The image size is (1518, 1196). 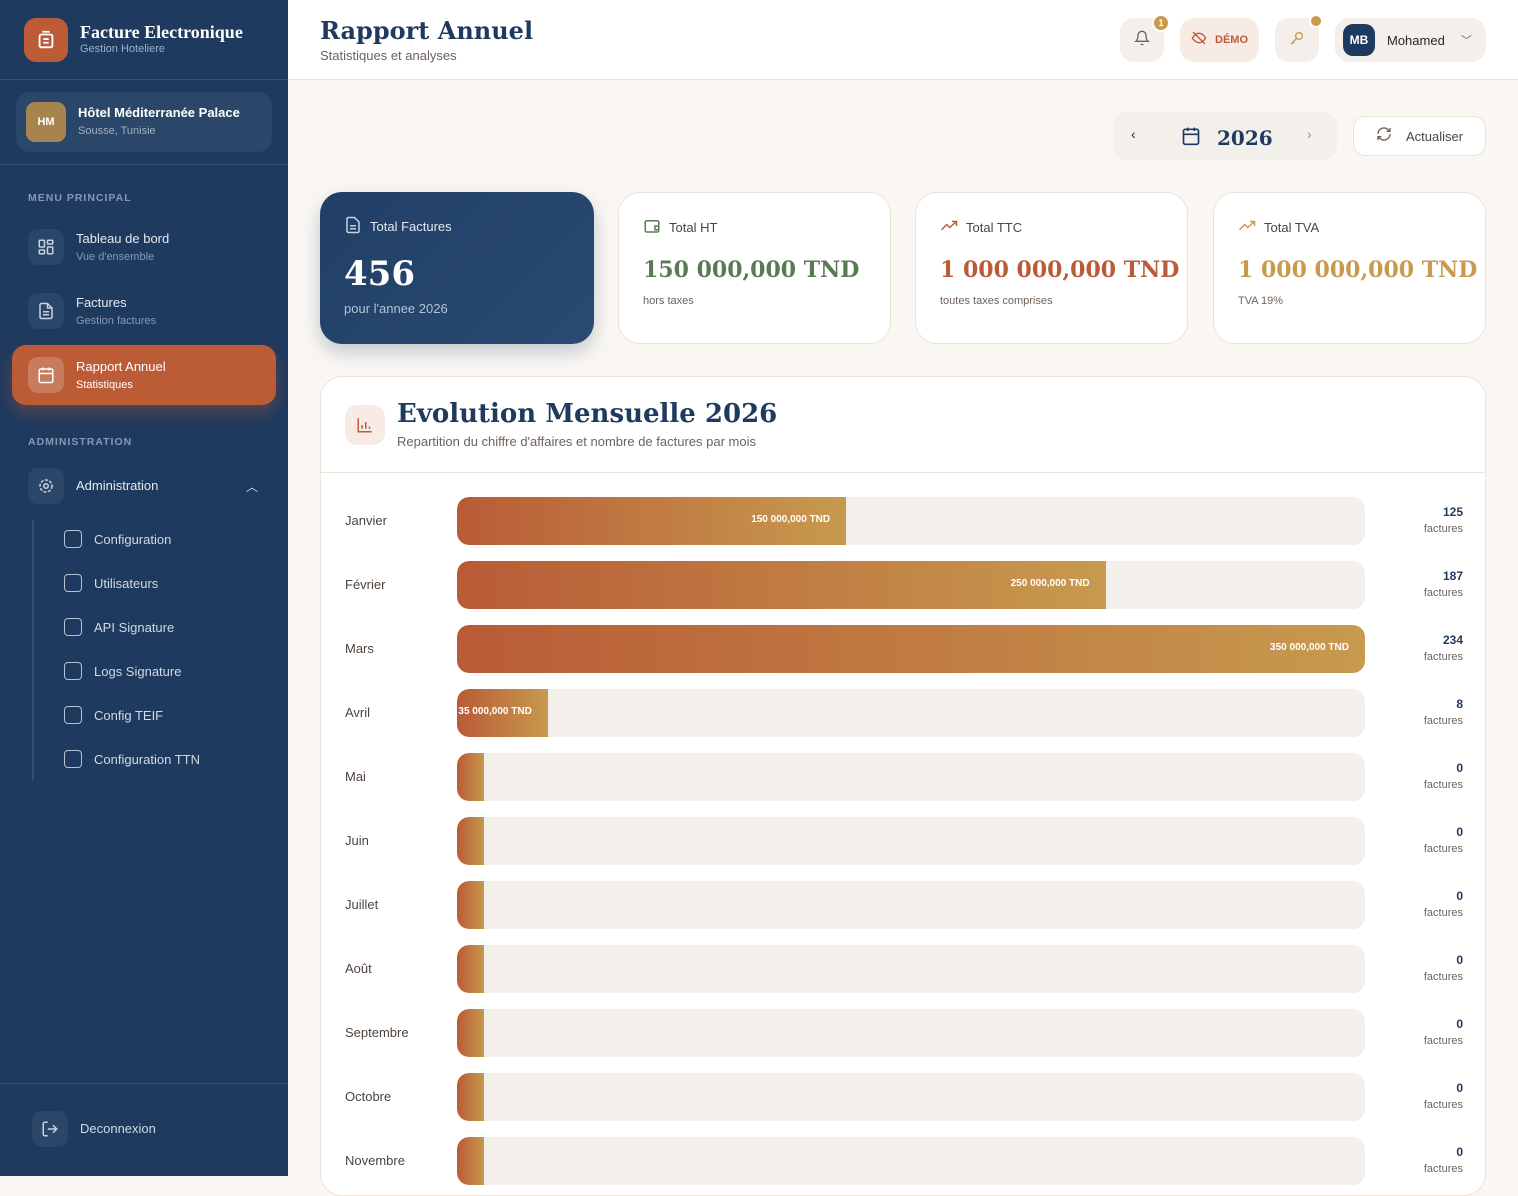 What do you see at coordinates (122, 671) in the screenshot?
I see `sidebar-subitem: Logs Signature` at bounding box center [122, 671].